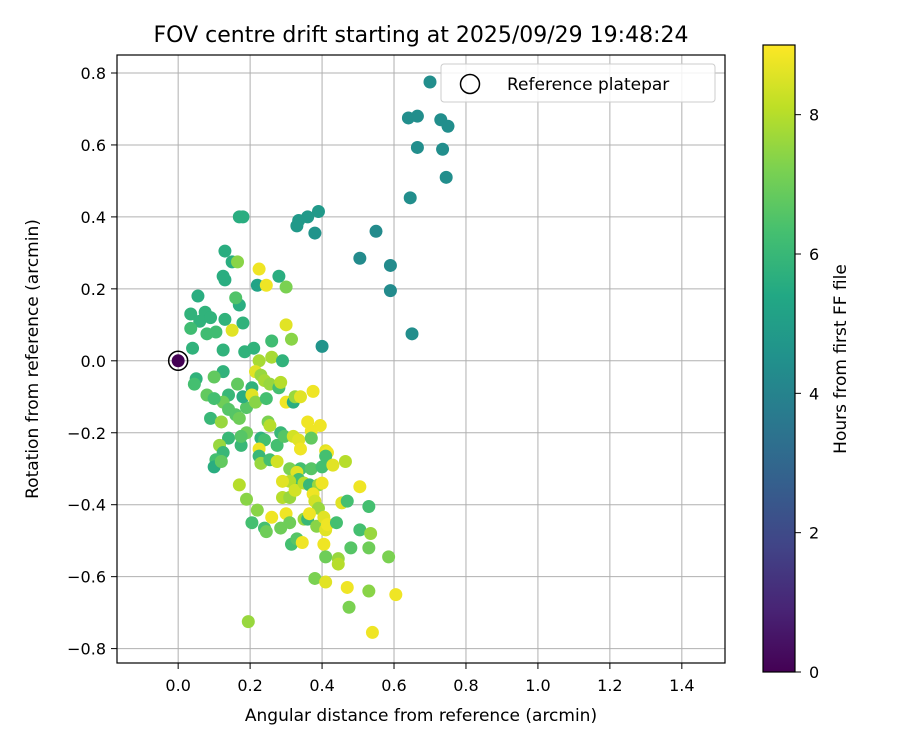 The height and width of the screenshot is (750, 900). What do you see at coordinates (807, 394) in the screenshot?
I see `colorbar-ticks: 0 2 4 6 8` at bounding box center [807, 394].